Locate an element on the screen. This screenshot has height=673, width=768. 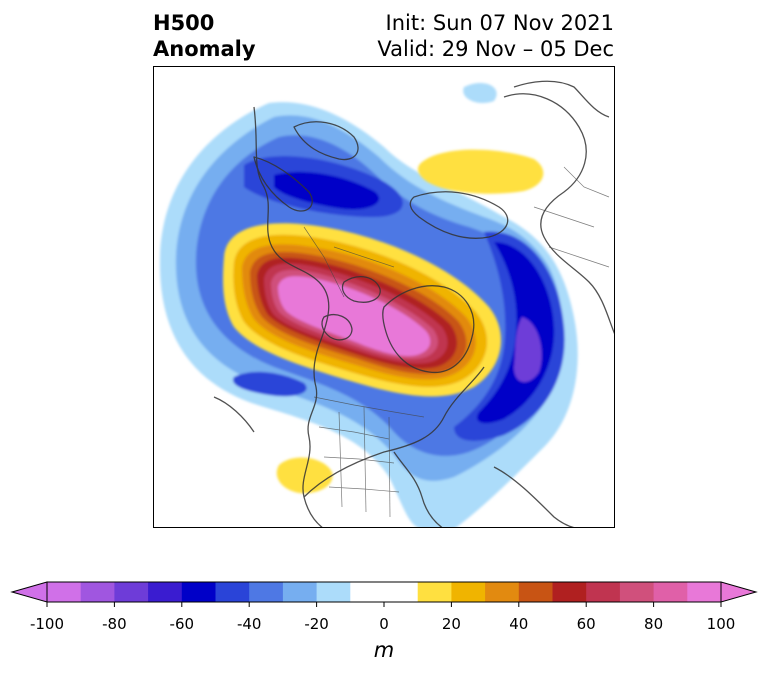
title-field: Anomaly is located at coordinates (204, 49).